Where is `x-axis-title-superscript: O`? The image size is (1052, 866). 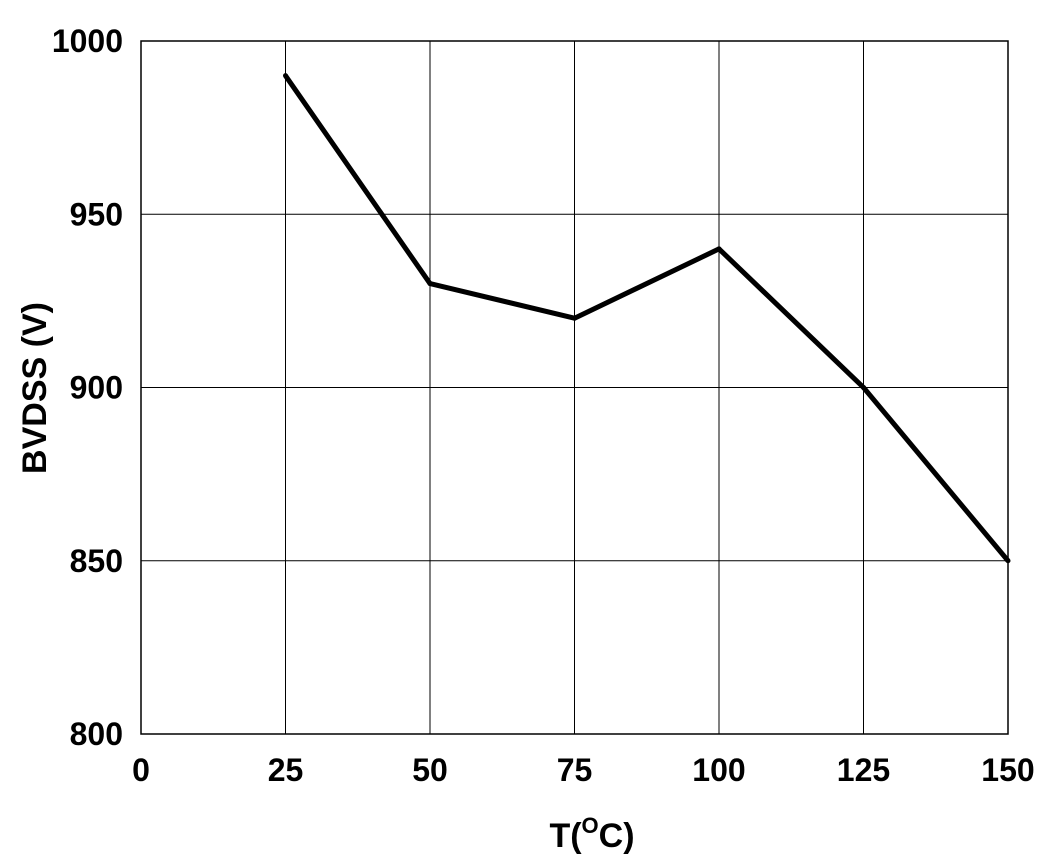 x-axis-title-superscript: O is located at coordinates (590, 825).